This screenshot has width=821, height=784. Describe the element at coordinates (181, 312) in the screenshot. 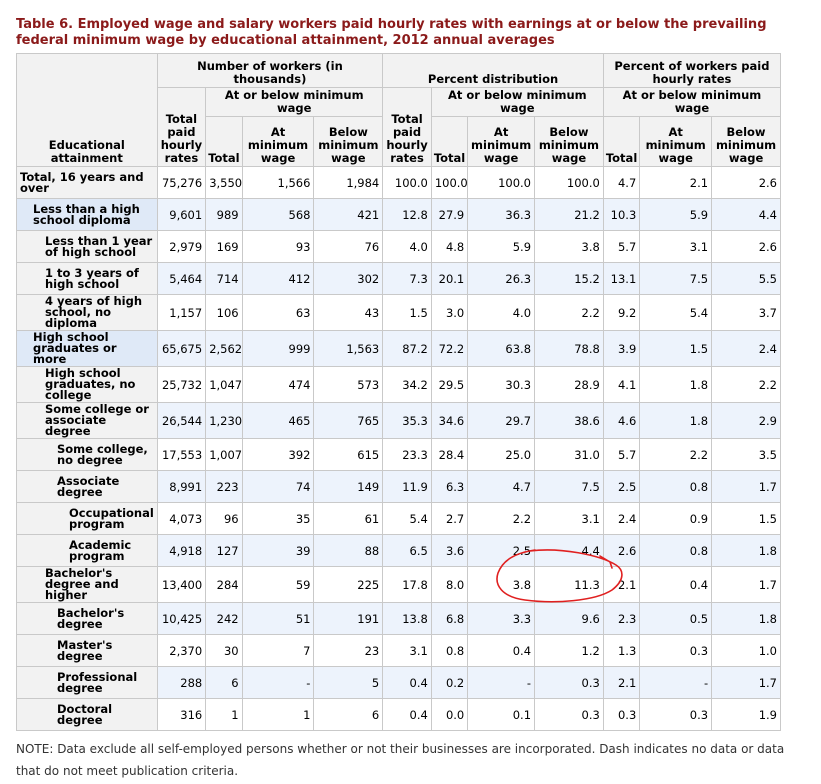

I see `table-cell: 1,157` at that location.